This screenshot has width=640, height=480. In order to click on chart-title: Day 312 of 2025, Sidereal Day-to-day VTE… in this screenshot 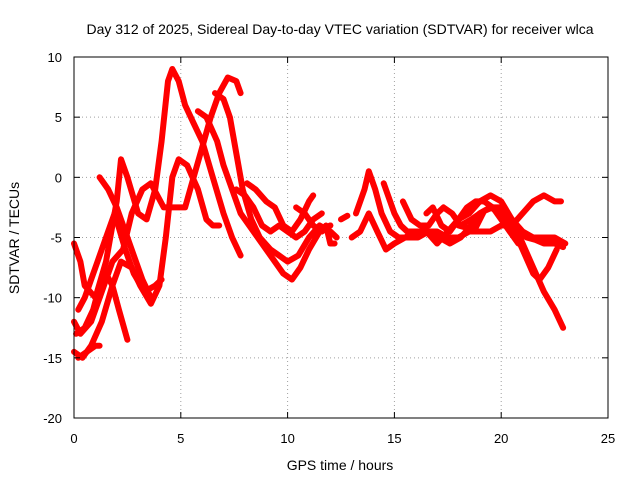, I will do `click(339, 29)`.